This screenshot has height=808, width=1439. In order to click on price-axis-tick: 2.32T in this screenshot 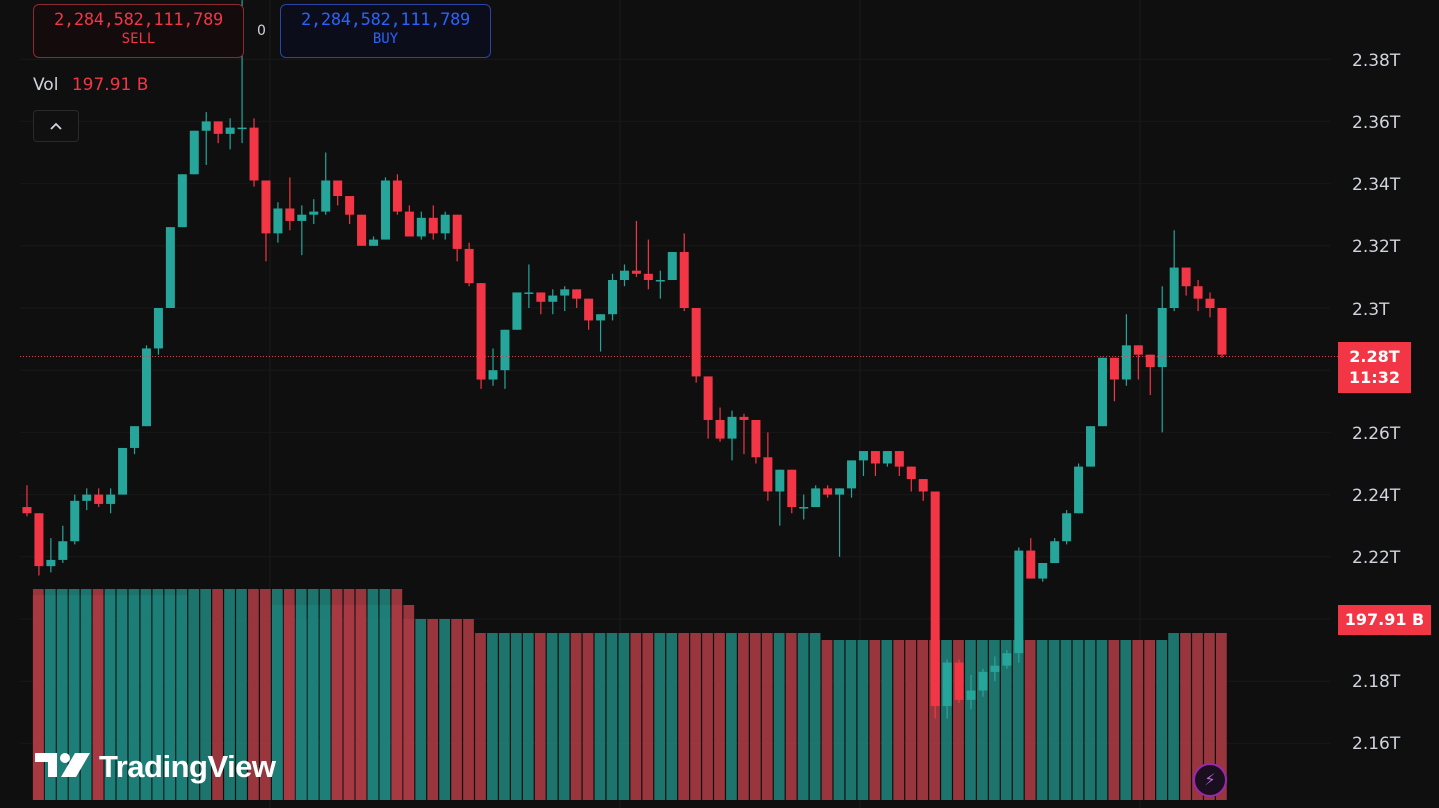, I will do `click(1376, 247)`.